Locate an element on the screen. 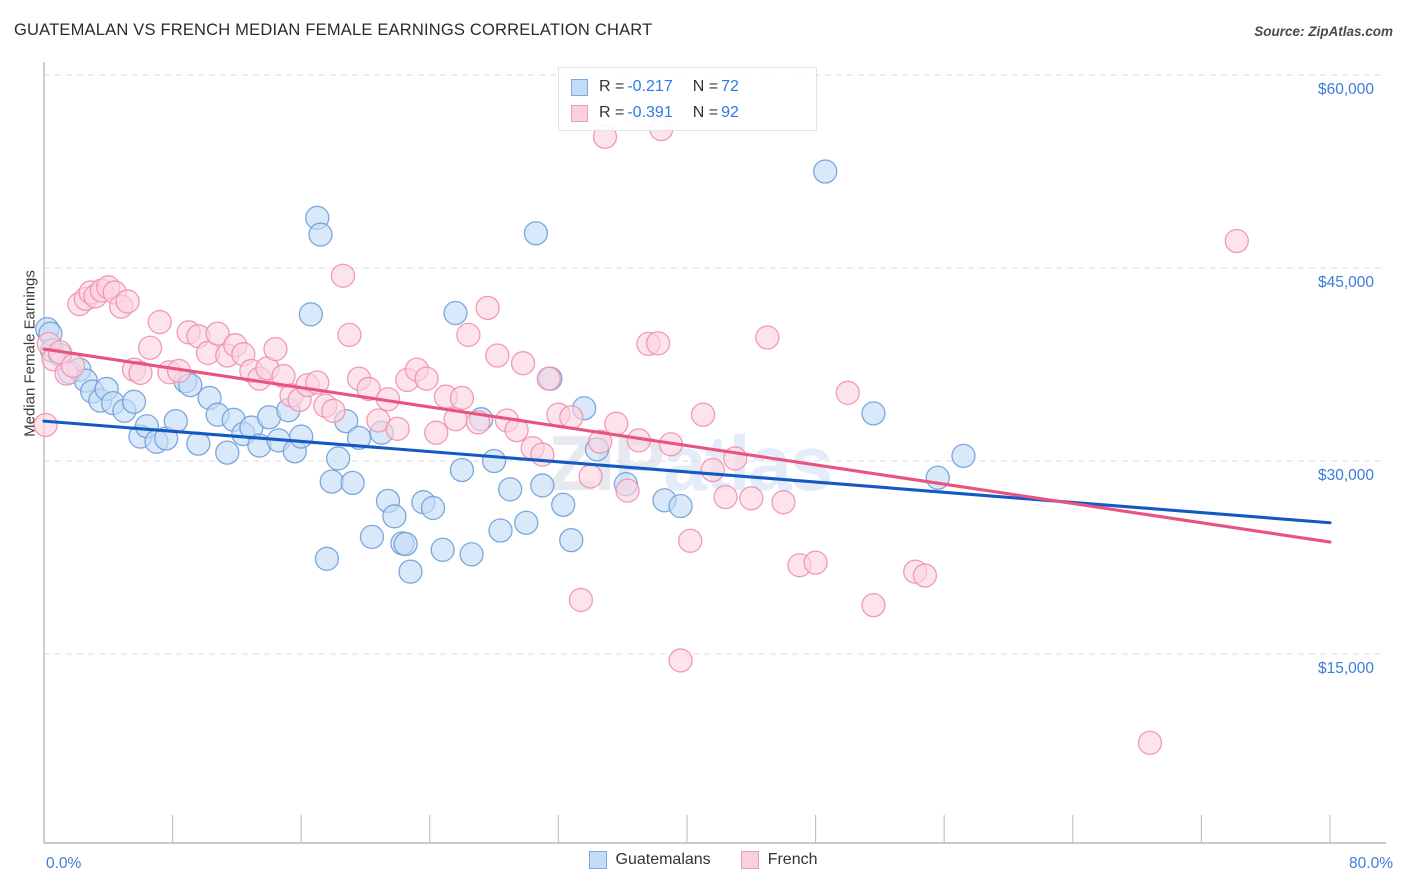 The height and width of the screenshot is (892, 1406). stat-row-french: R = -0.391 N = 92 is located at coordinates (688, 113).